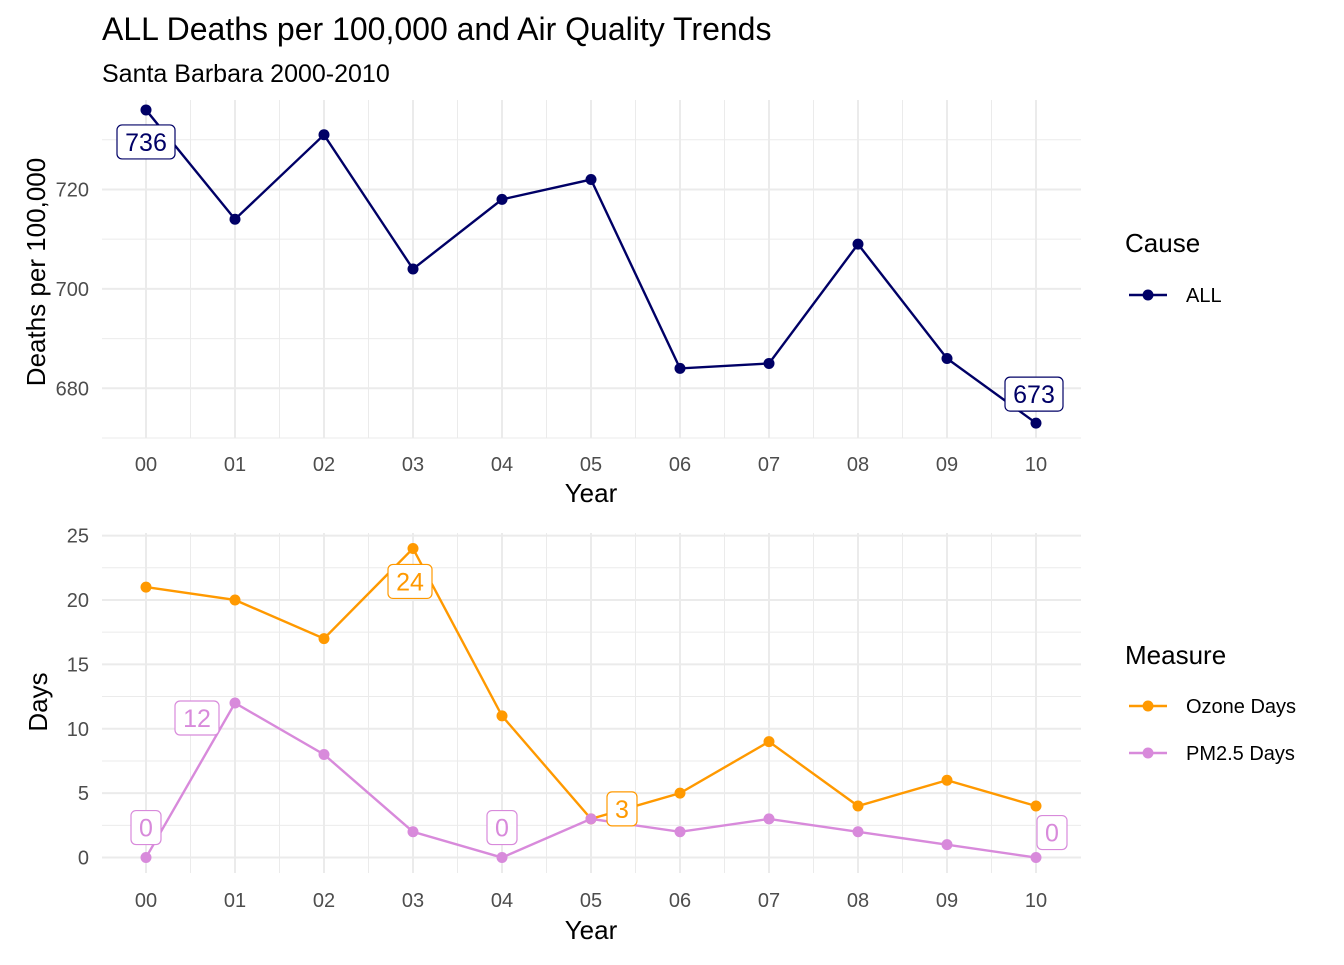 Image resolution: width=1344 pixels, height=965 pixels. What do you see at coordinates (235, 465) in the screenshot?
I see `deaths-panel-x-tick-label: 01` at bounding box center [235, 465].